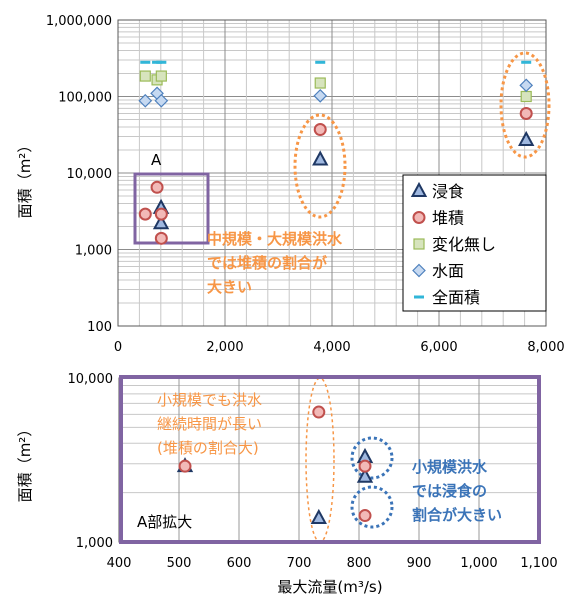  What do you see at coordinates (464, 244) in the screenshot?
I see `legend-label-unchanged: 変化無し` at bounding box center [464, 244].